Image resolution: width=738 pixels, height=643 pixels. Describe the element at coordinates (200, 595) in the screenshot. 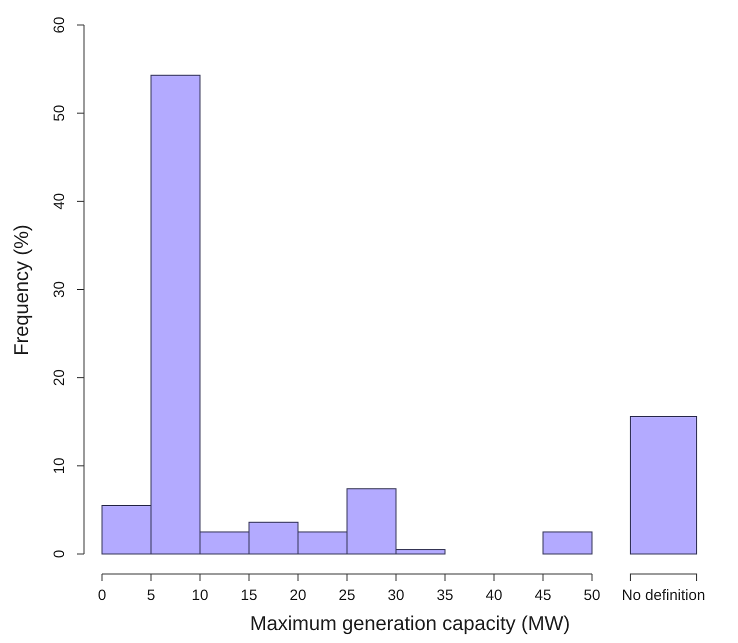

I see `x-tick-label: 10` at that location.